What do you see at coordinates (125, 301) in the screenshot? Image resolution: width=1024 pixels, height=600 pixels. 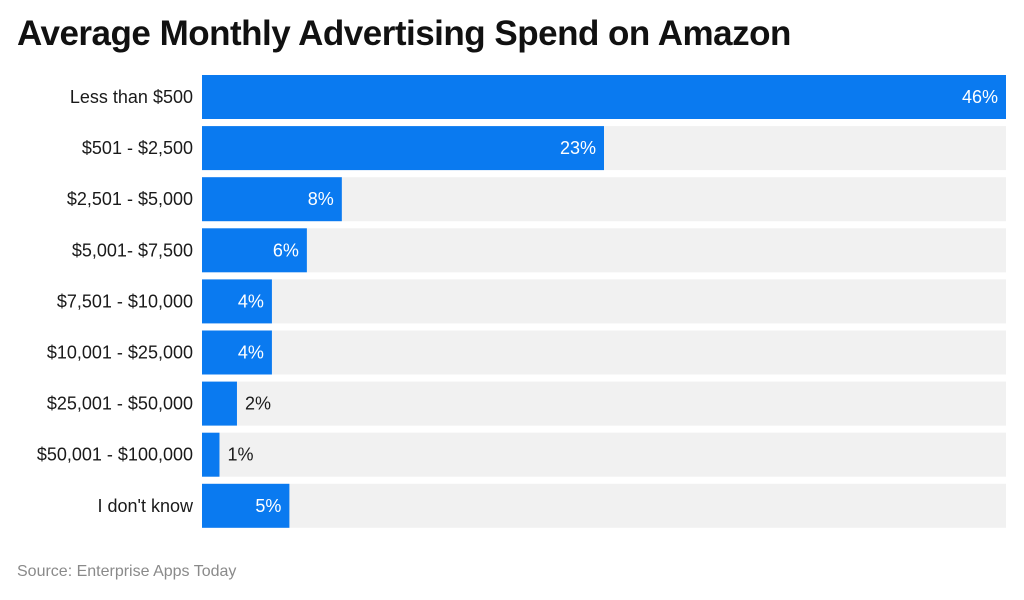 I see `category-label: $7,501 - $10,000` at bounding box center [125, 301].